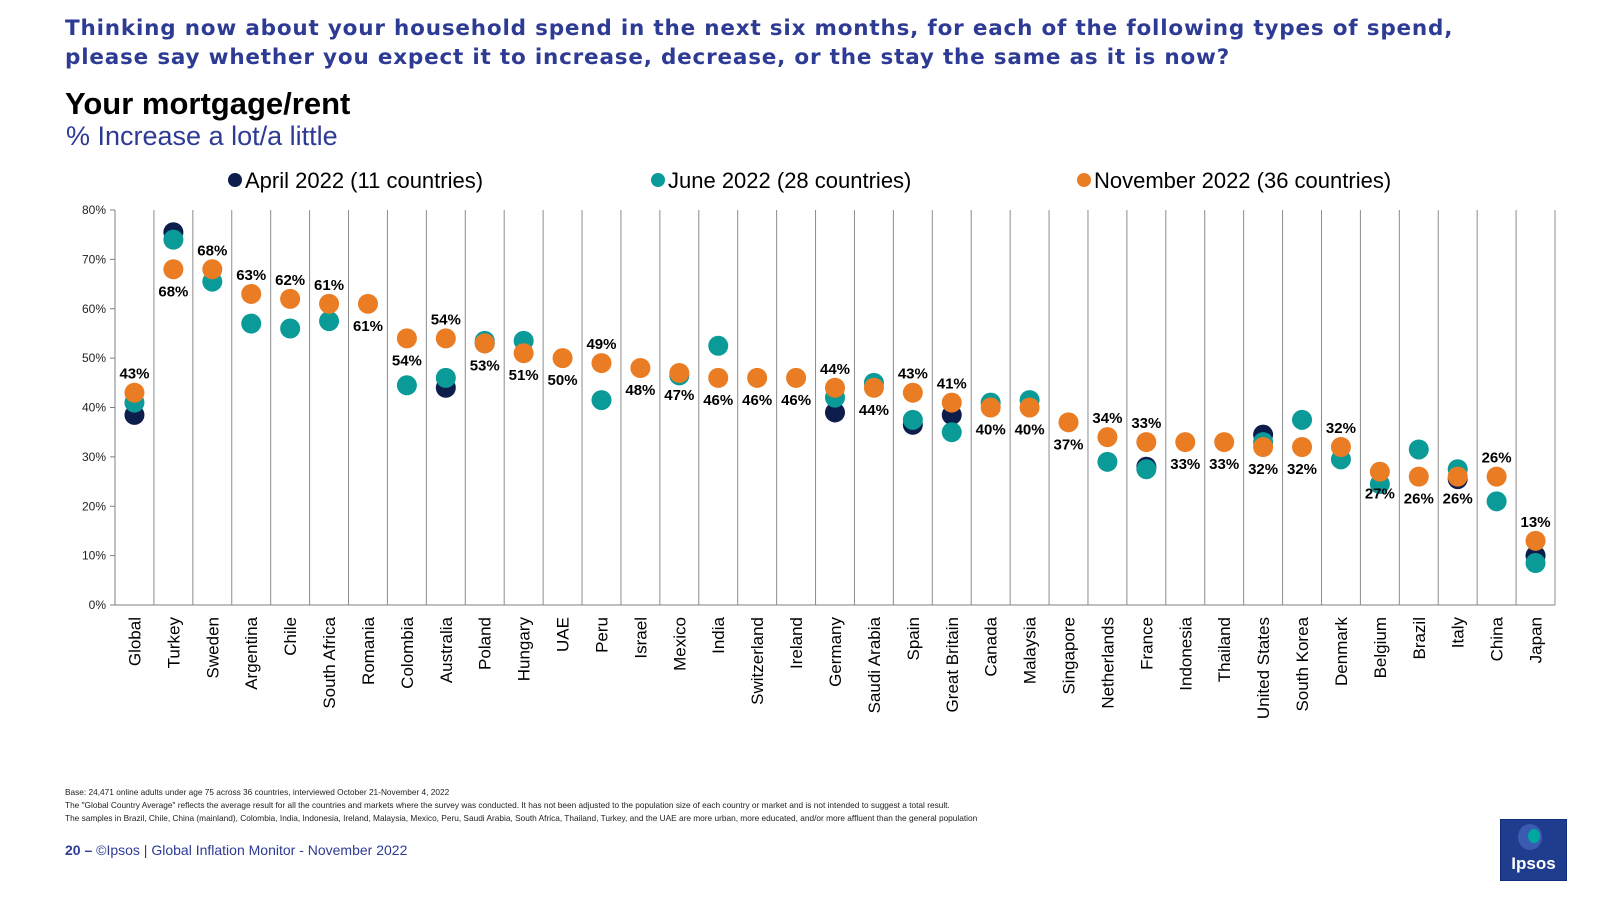 The image size is (1600, 900). What do you see at coordinates (718, 345) in the screenshot?
I see `point-june-india` at bounding box center [718, 345].